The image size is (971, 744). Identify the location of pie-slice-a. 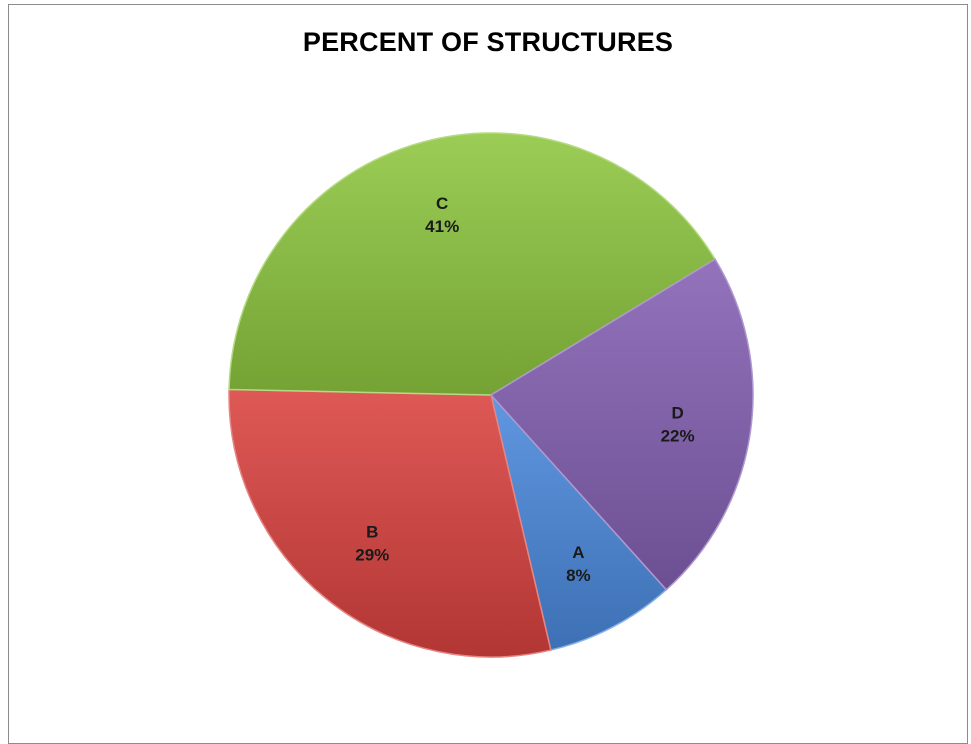
(579, 522).